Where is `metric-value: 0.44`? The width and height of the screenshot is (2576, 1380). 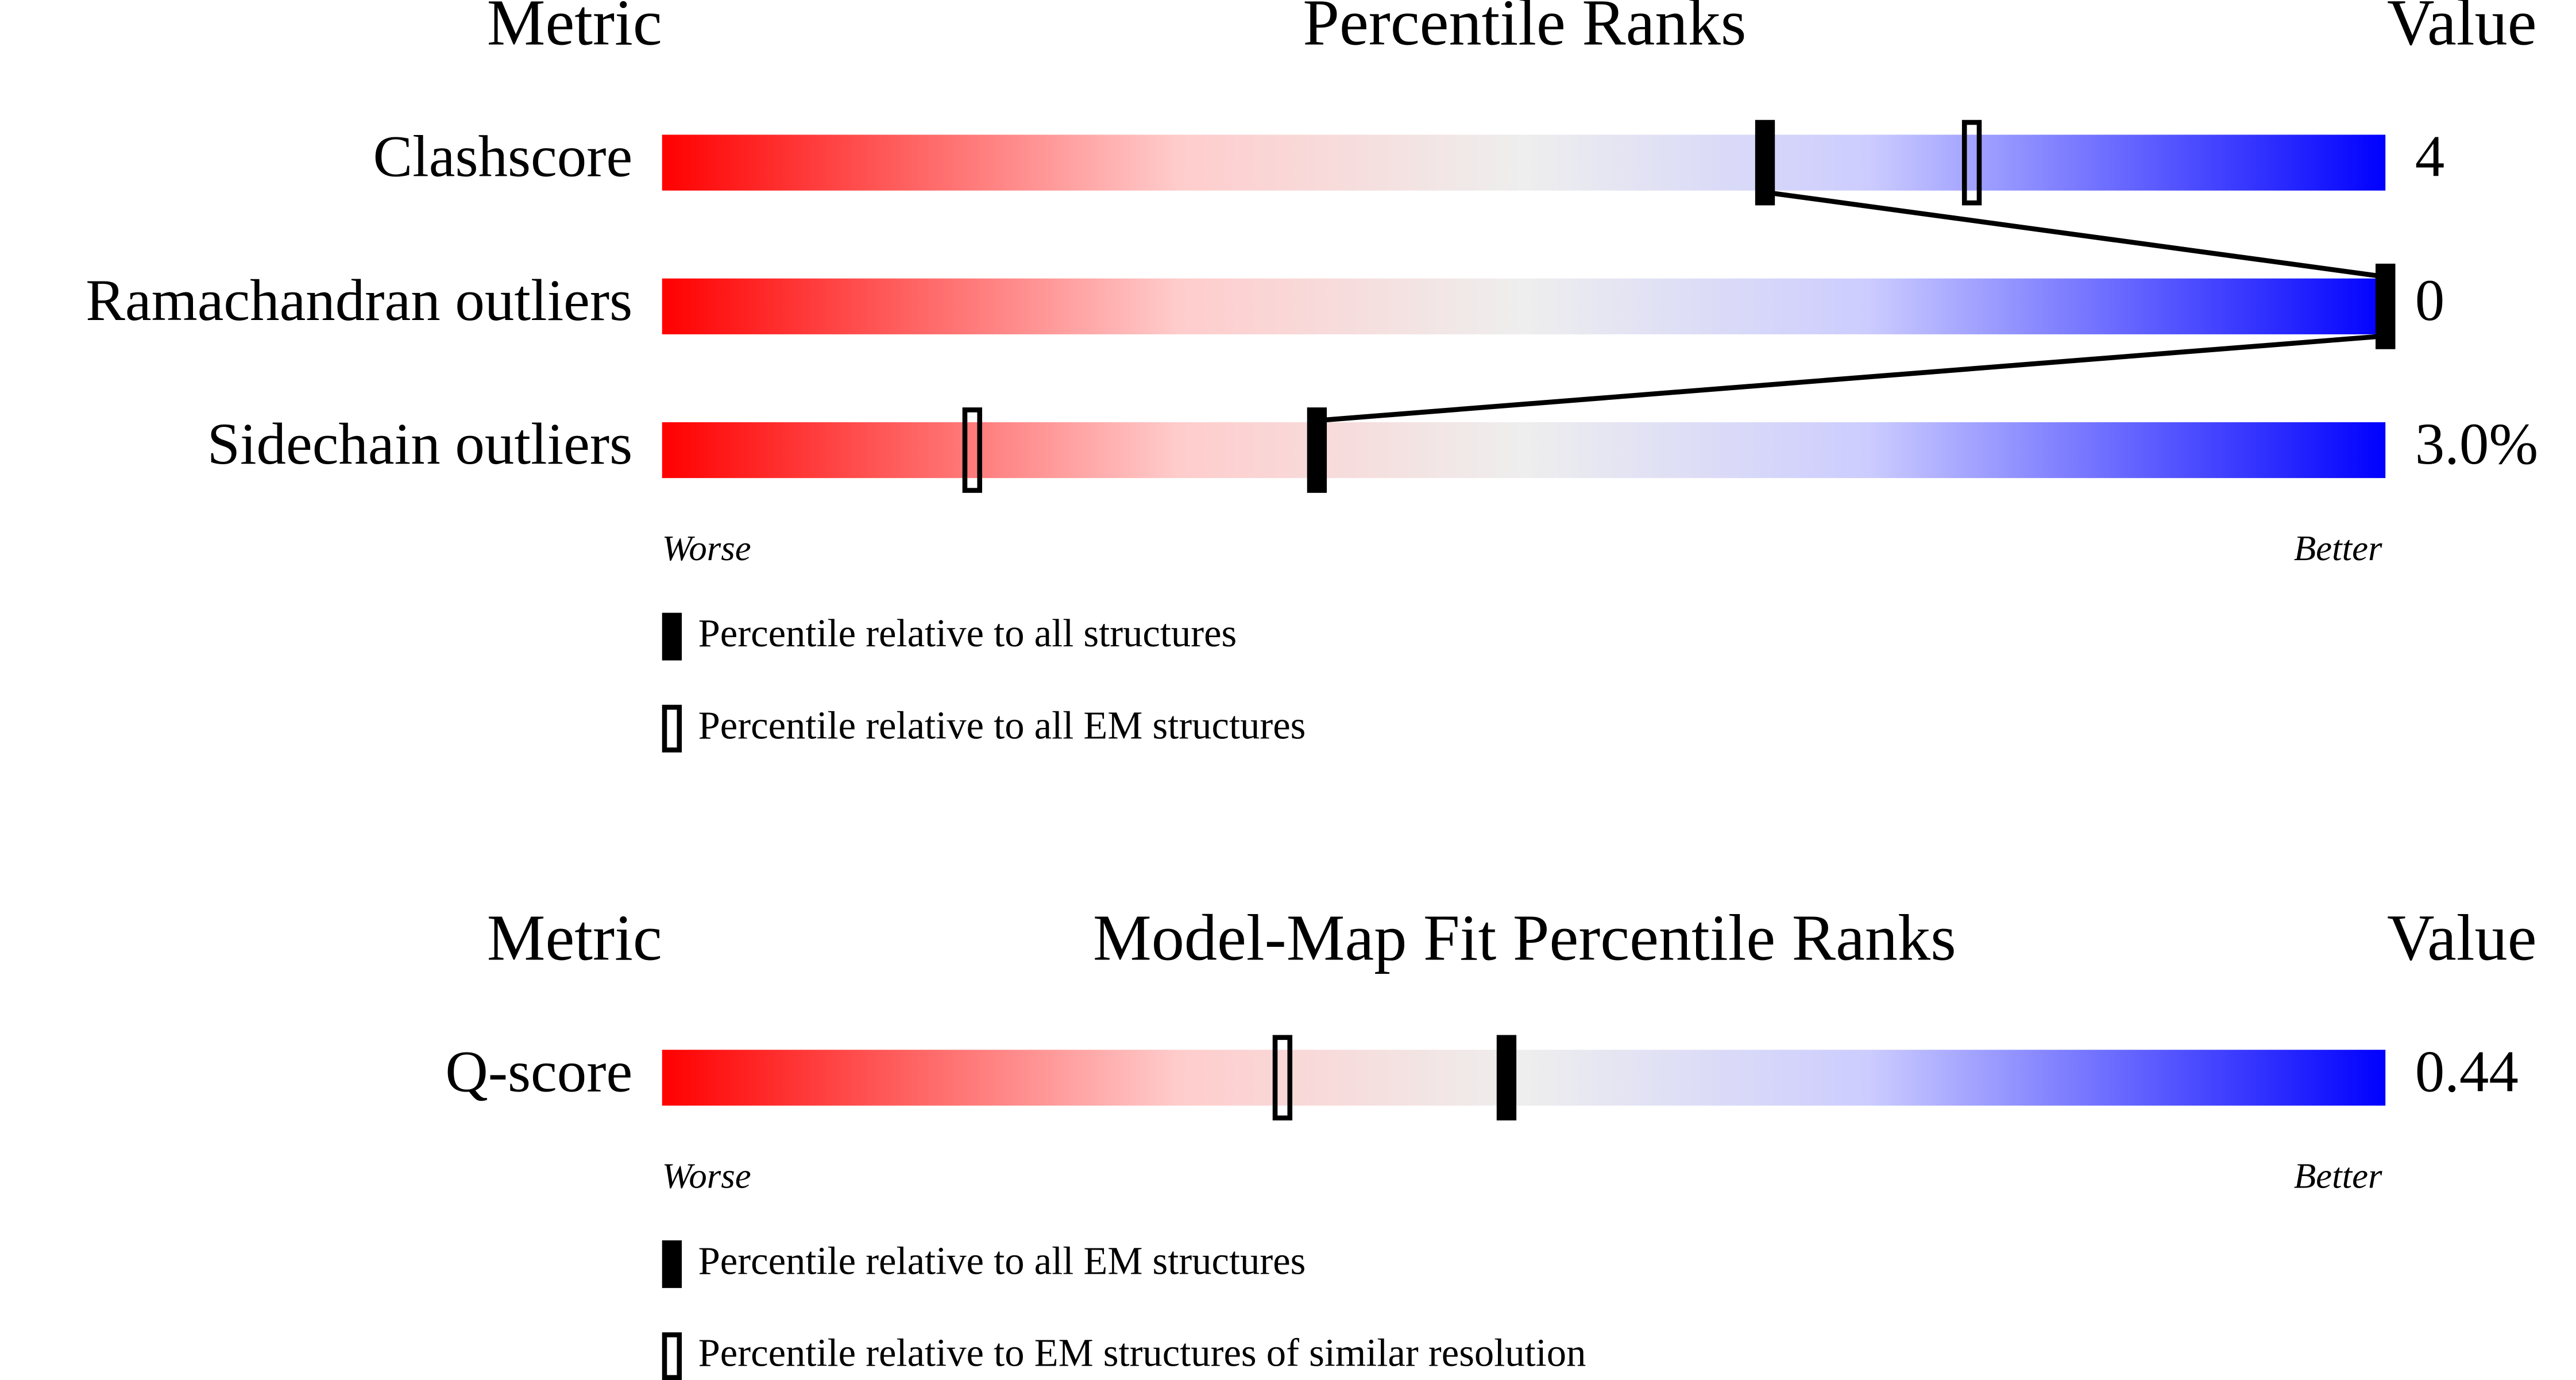
metric-value: 0.44 is located at coordinates (2467, 1071).